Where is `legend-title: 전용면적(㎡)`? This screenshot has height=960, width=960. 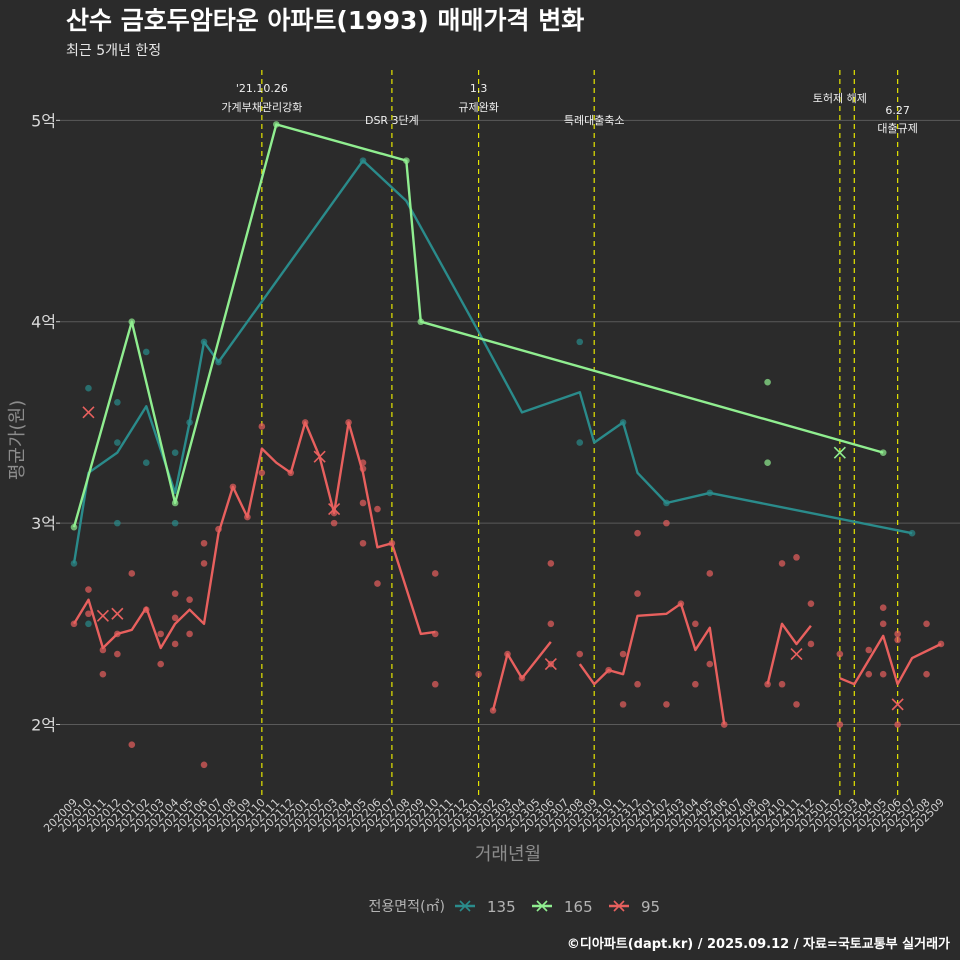
legend-title: 전용면적(㎡) is located at coordinates (407, 907).